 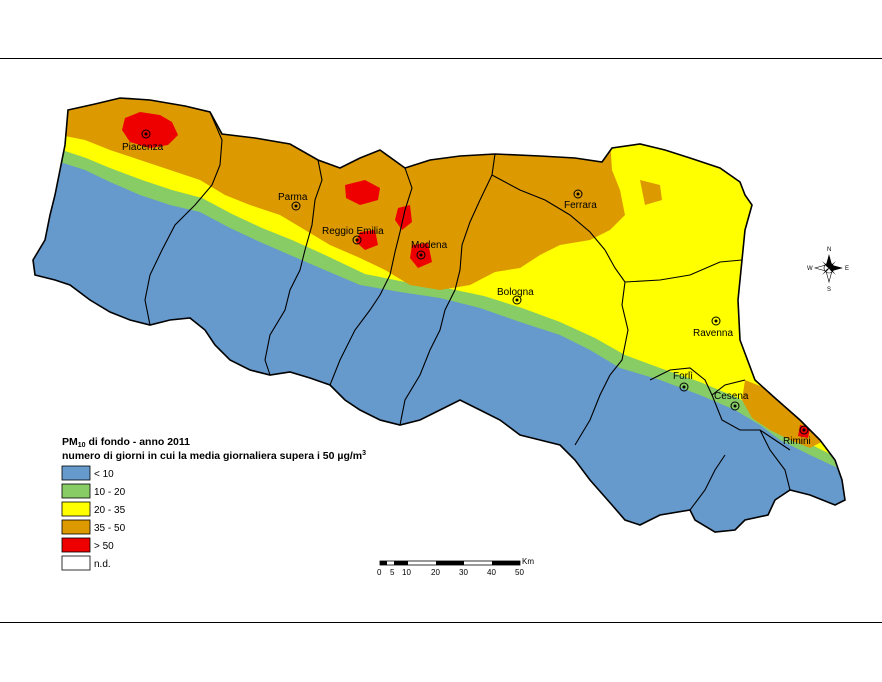 I want to click on legend-label: 35 - 50, so click(x=110, y=528).